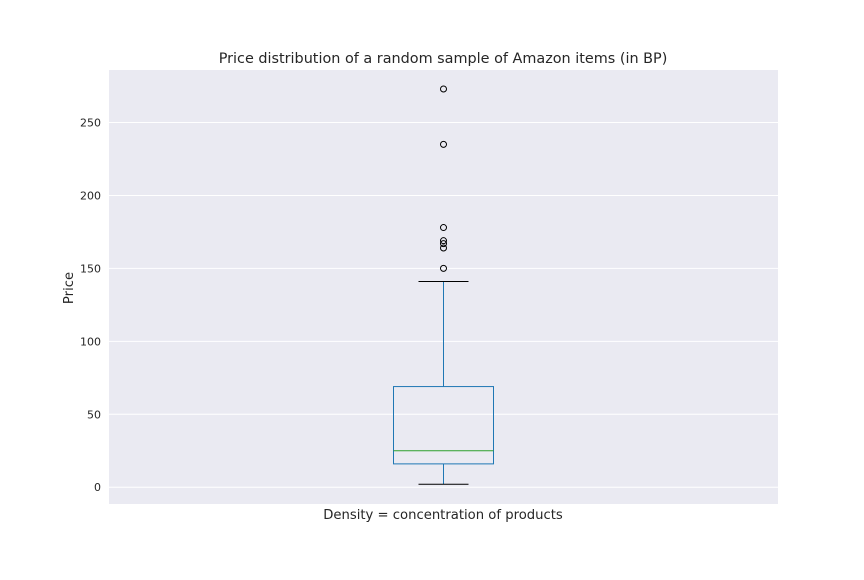  What do you see at coordinates (90, 341) in the screenshot?
I see `y-tick-label-100: 100` at bounding box center [90, 341].